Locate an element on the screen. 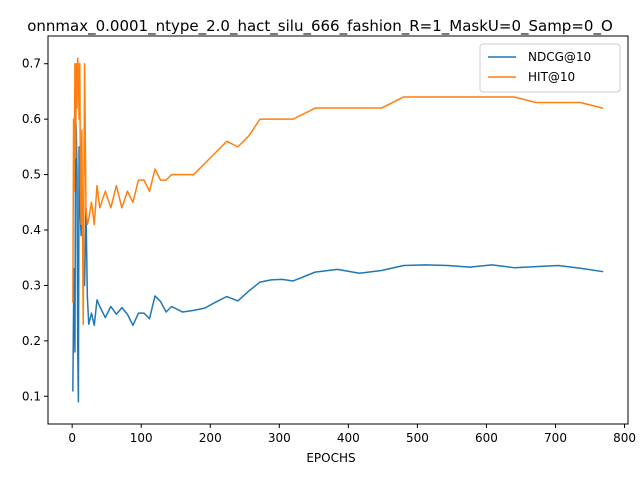 This screenshot has width=640, height=480. legend-label: NDCG@10 is located at coordinates (559, 57).